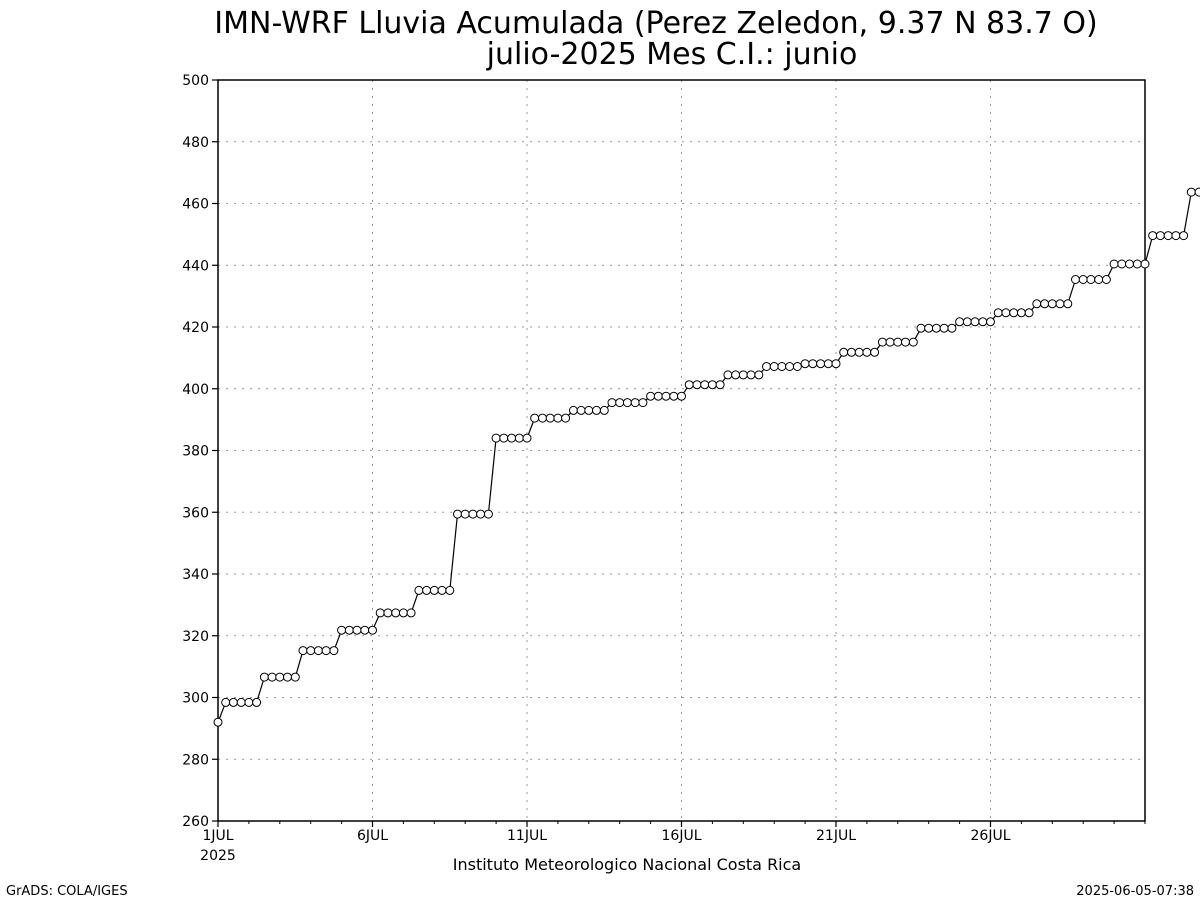 The image size is (1200, 900). Describe the element at coordinates (200, 451) in the screenshot. I see `y-axis-ticks: 260 280 300 320 340 360 380 400 420 440 460 480 500` at that location.